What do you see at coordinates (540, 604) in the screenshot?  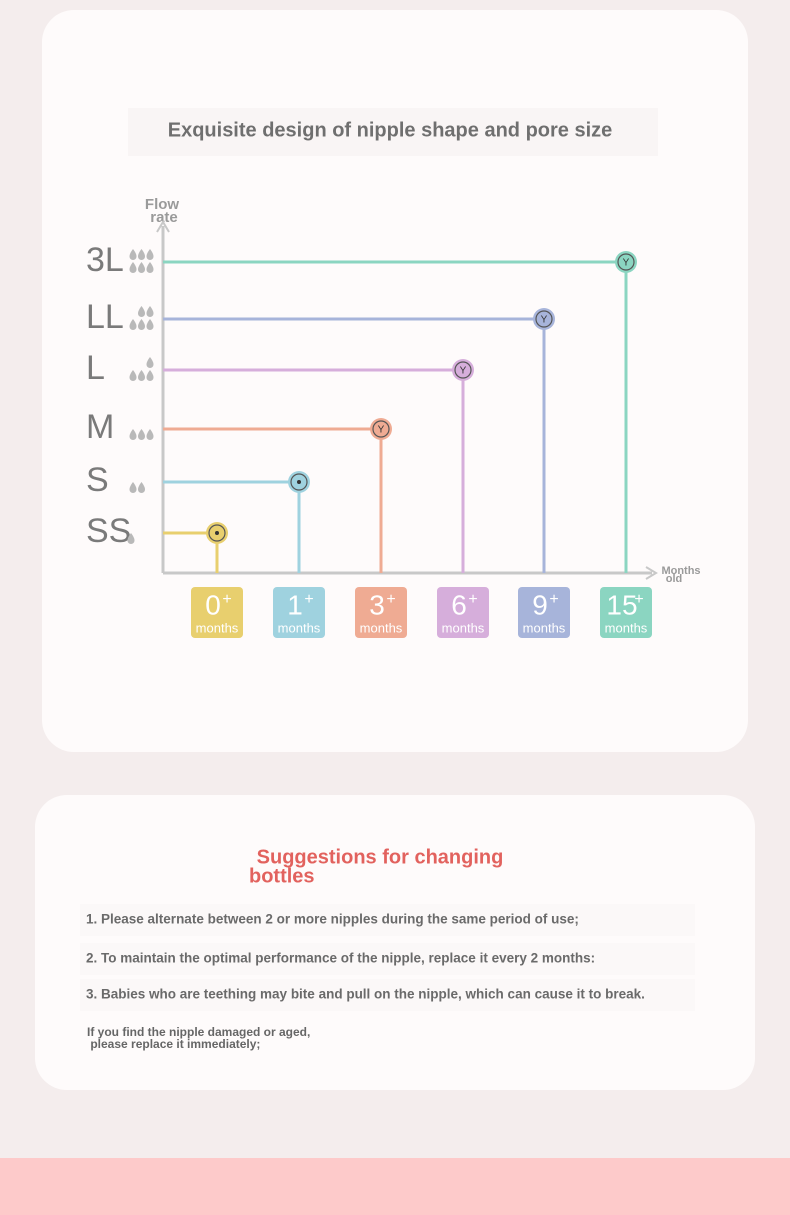 I see `age-value: 9` at bounding box center [540, 604].